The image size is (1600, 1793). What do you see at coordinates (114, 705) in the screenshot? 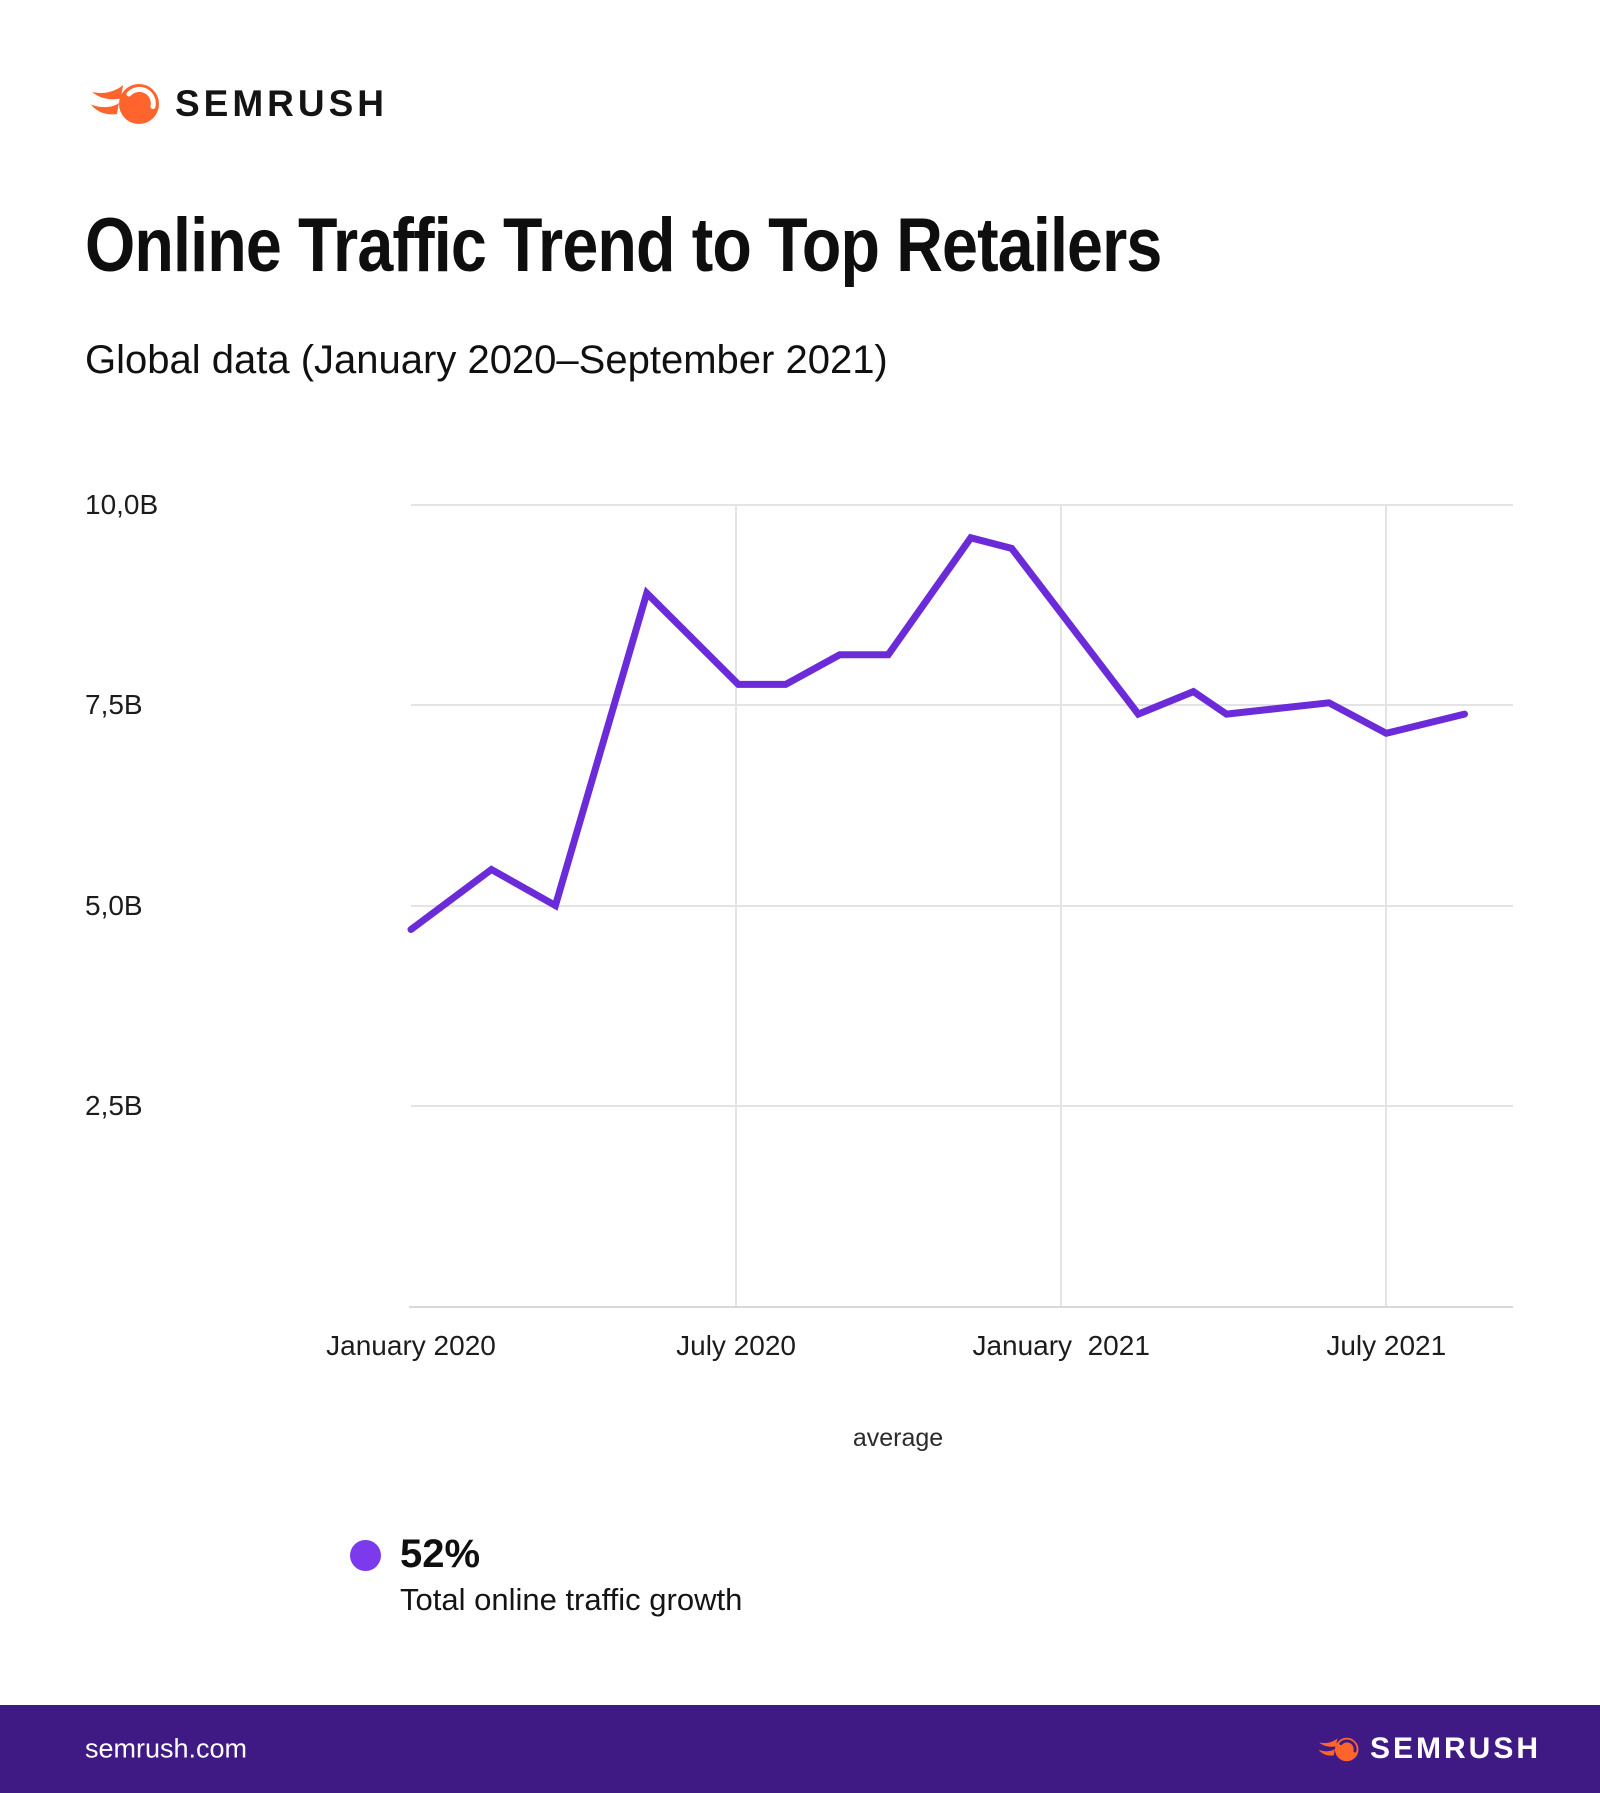
I see `y-tick-label: 7,5B` at bounding box center [114, 705].